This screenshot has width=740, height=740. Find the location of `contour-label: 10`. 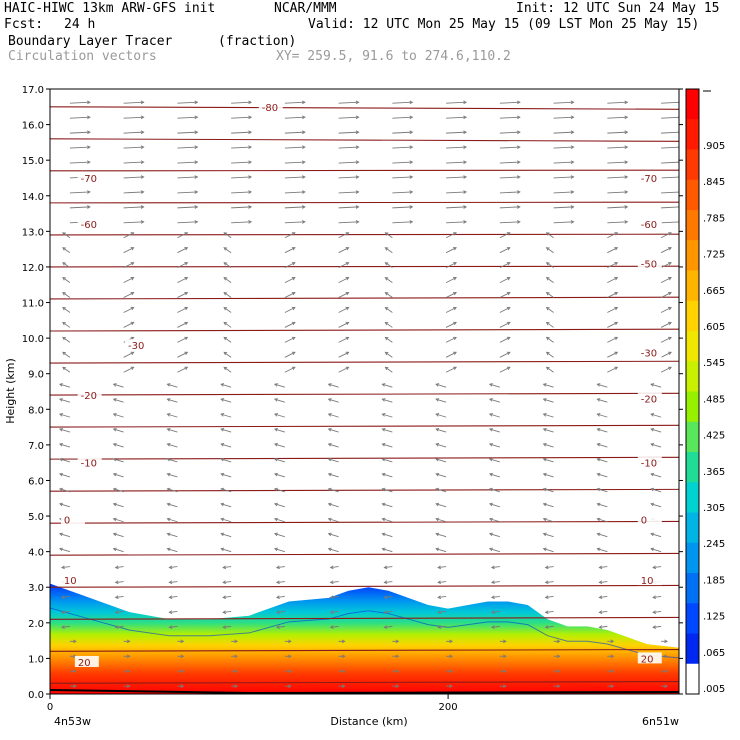

contour-label: 10 is located at coordinates (647, 581).